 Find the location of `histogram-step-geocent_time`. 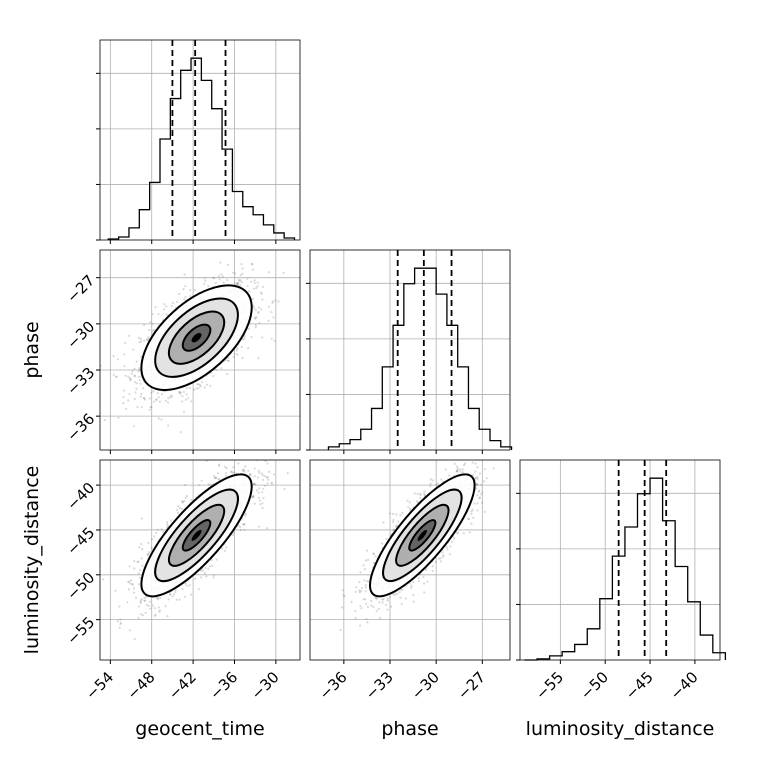

histogram-step-geocent_time is located at coordinates (201, 148).